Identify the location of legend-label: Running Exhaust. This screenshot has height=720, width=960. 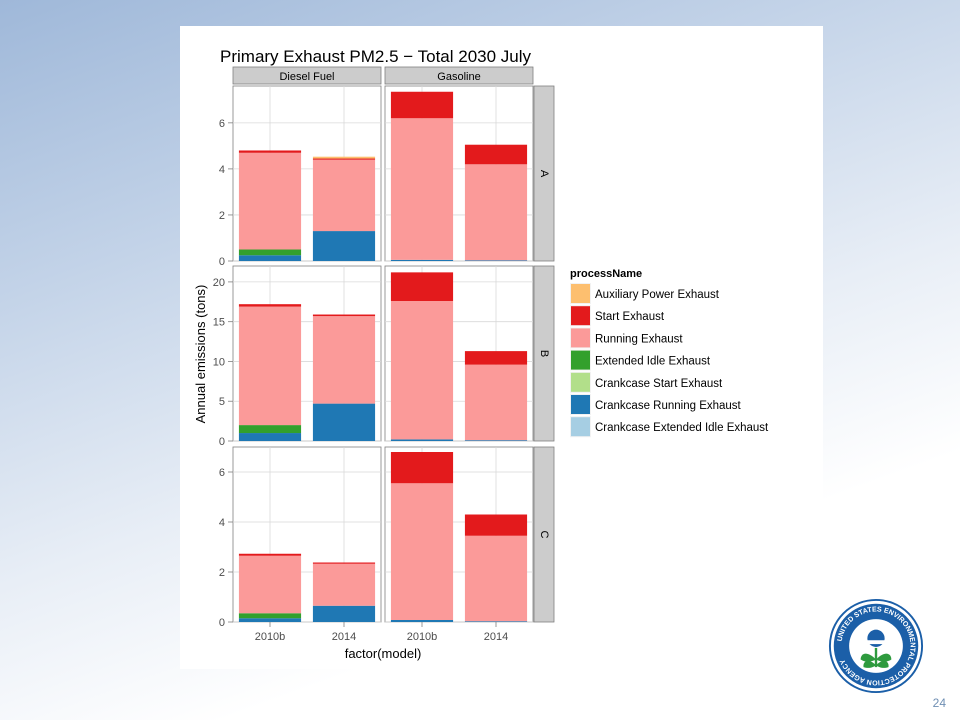
(639, 339).